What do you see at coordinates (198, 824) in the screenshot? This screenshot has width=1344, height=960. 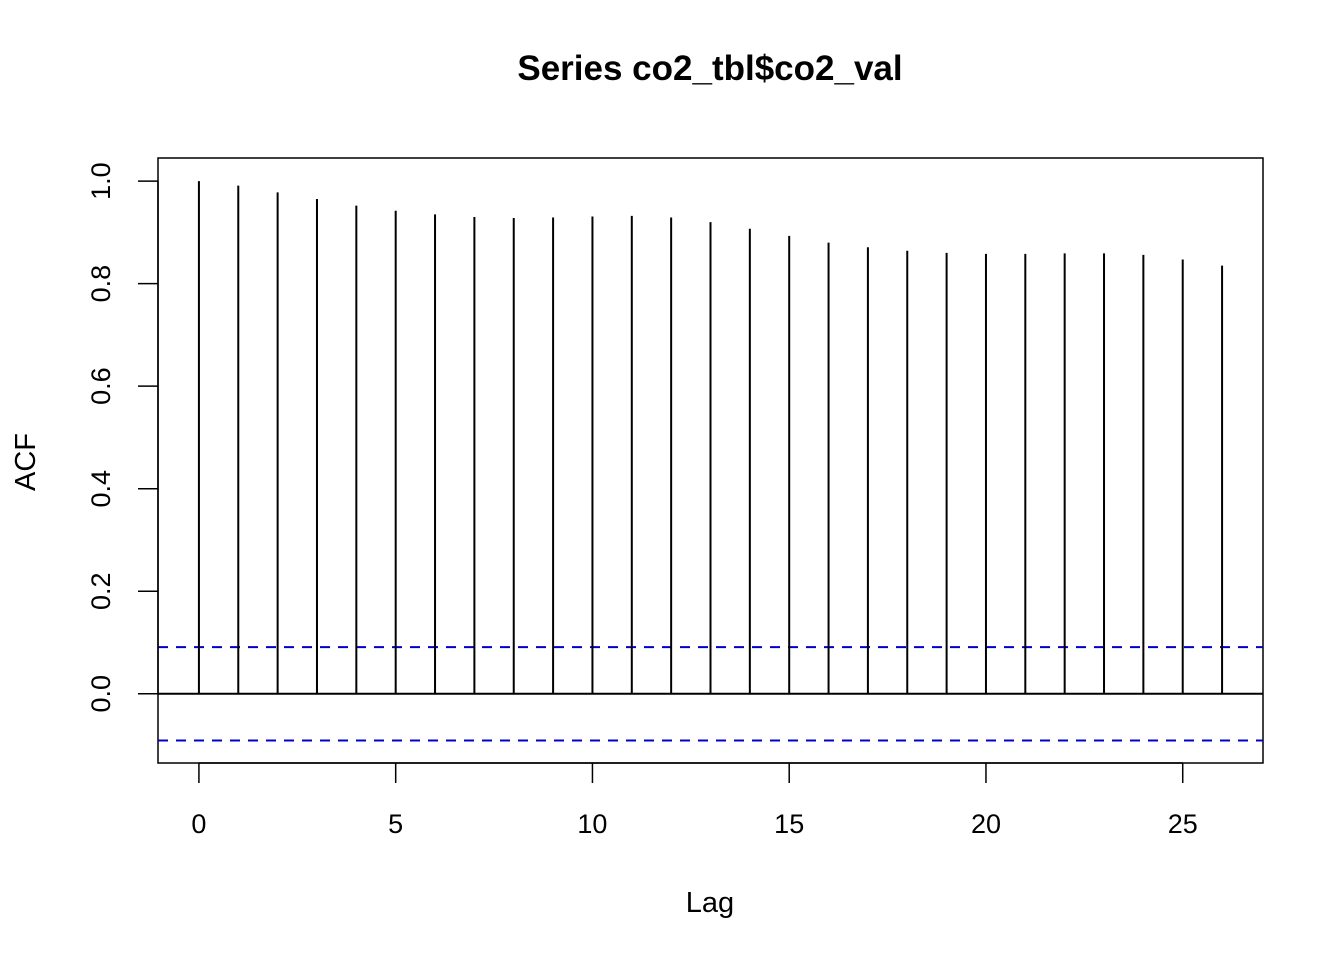 I see `x-tick-label-0: 0` at bounding box center [198, 824].